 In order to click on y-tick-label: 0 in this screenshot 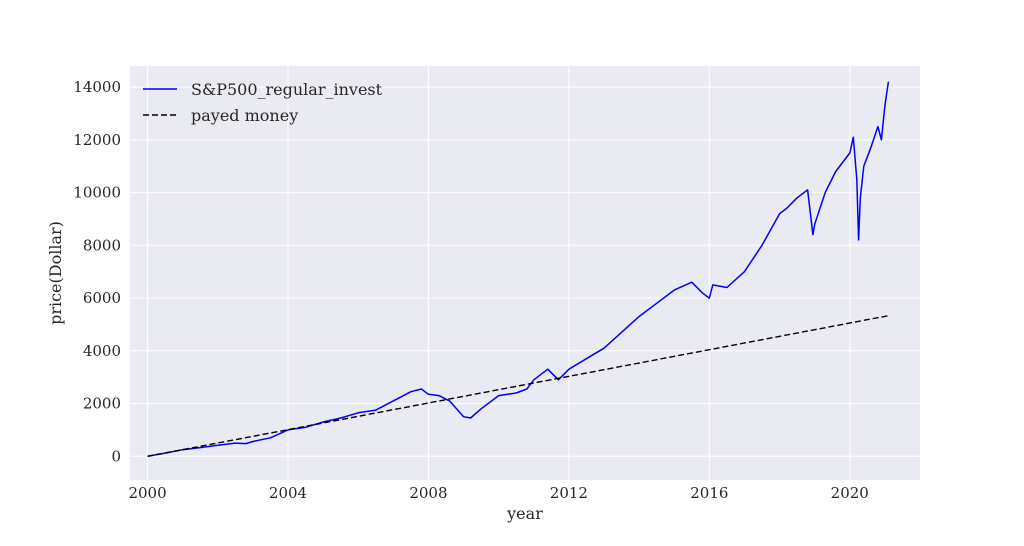, I will do `click(116, 456)`.